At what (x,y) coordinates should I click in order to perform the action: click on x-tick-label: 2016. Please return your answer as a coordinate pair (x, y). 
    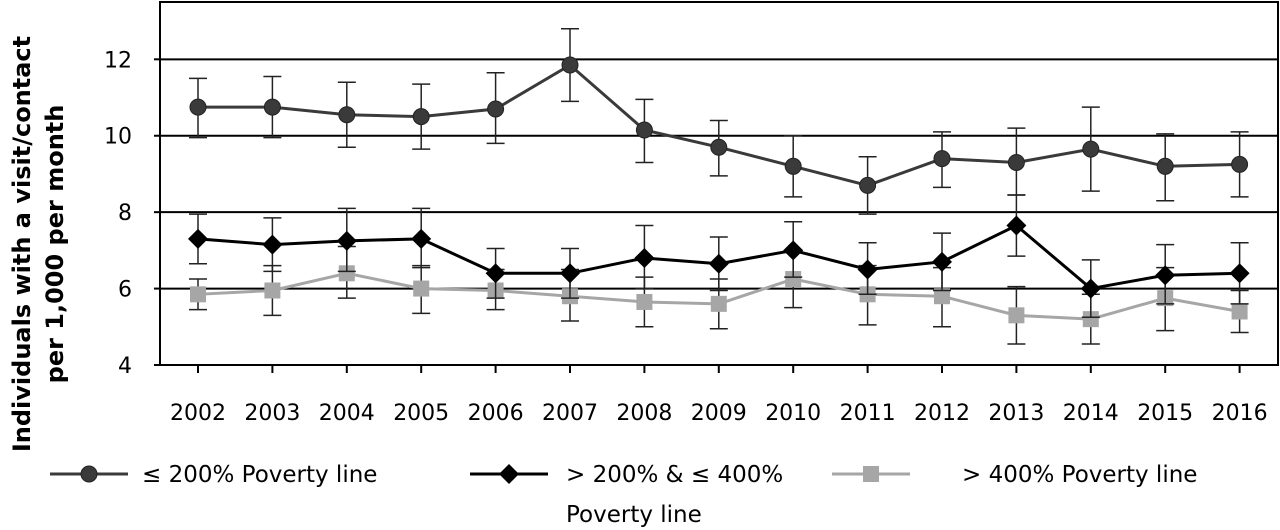
    Looking at the image, I should click on (1240, 413).